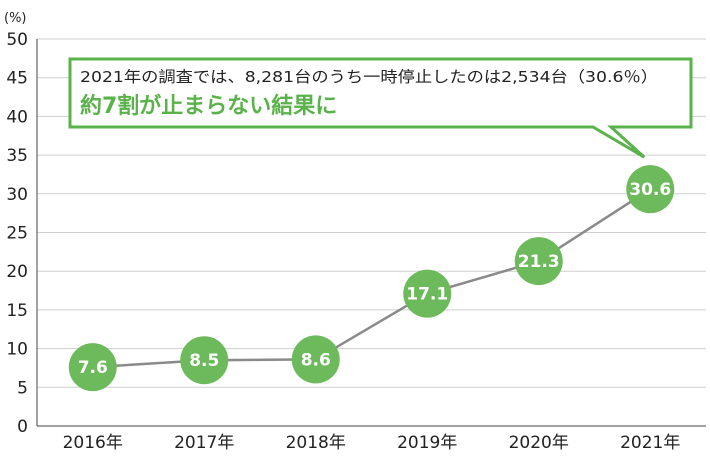 The height and width of the screenshot is (465, 710). I want to click on x-tick-label: 2016年, so click(93, 443).